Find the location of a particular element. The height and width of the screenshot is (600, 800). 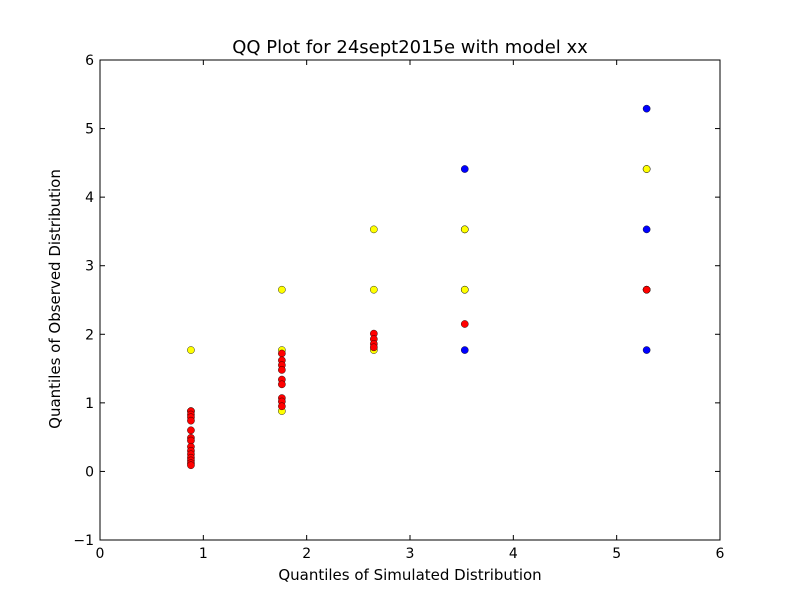

y-tick-label: 5 is located at coordinates (89, 130).